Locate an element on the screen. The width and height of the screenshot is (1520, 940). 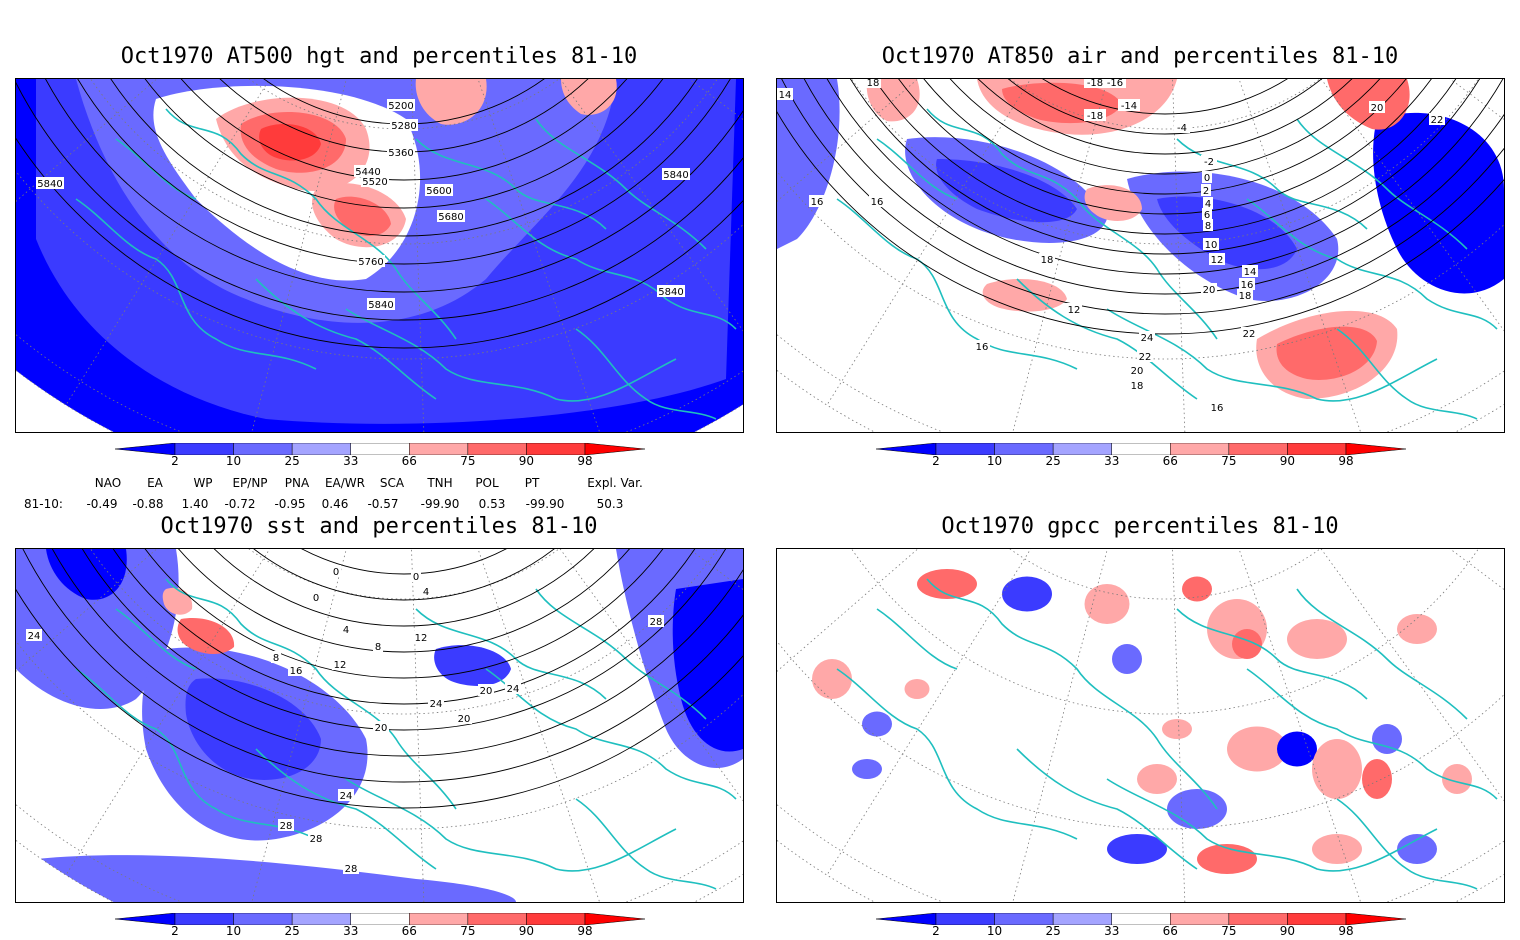
below-normal-region is located at coordinates (253, 729).